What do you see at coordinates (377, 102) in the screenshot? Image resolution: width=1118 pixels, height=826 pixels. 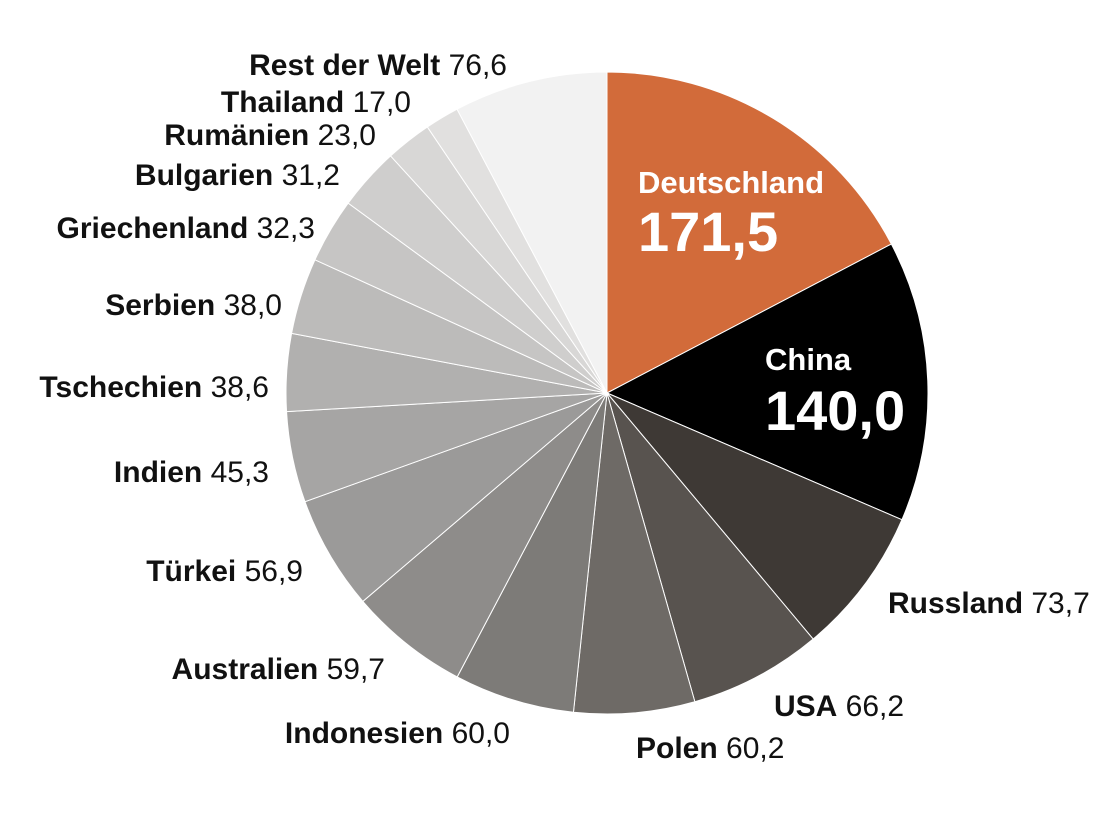 I see `slice-label-value-thailand: 17,0` at bounding box center [377, 102].